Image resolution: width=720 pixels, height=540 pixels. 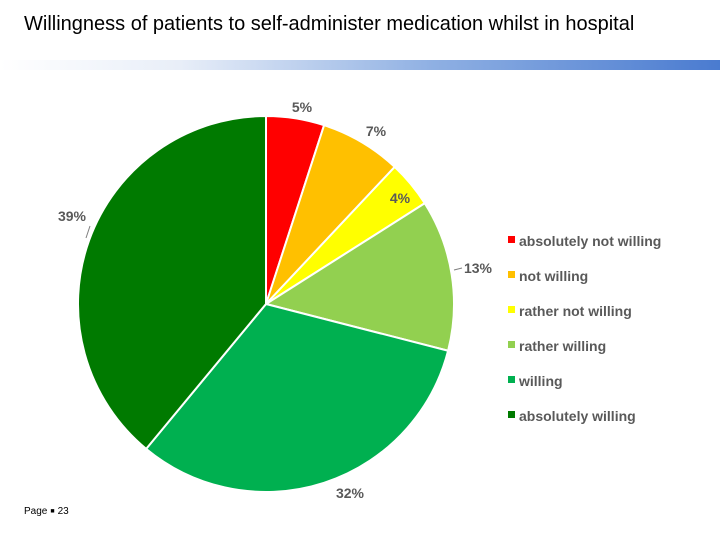 I want to click on legend-label-absolutely-willing: absolutely willing, so click(x=577, y=416).